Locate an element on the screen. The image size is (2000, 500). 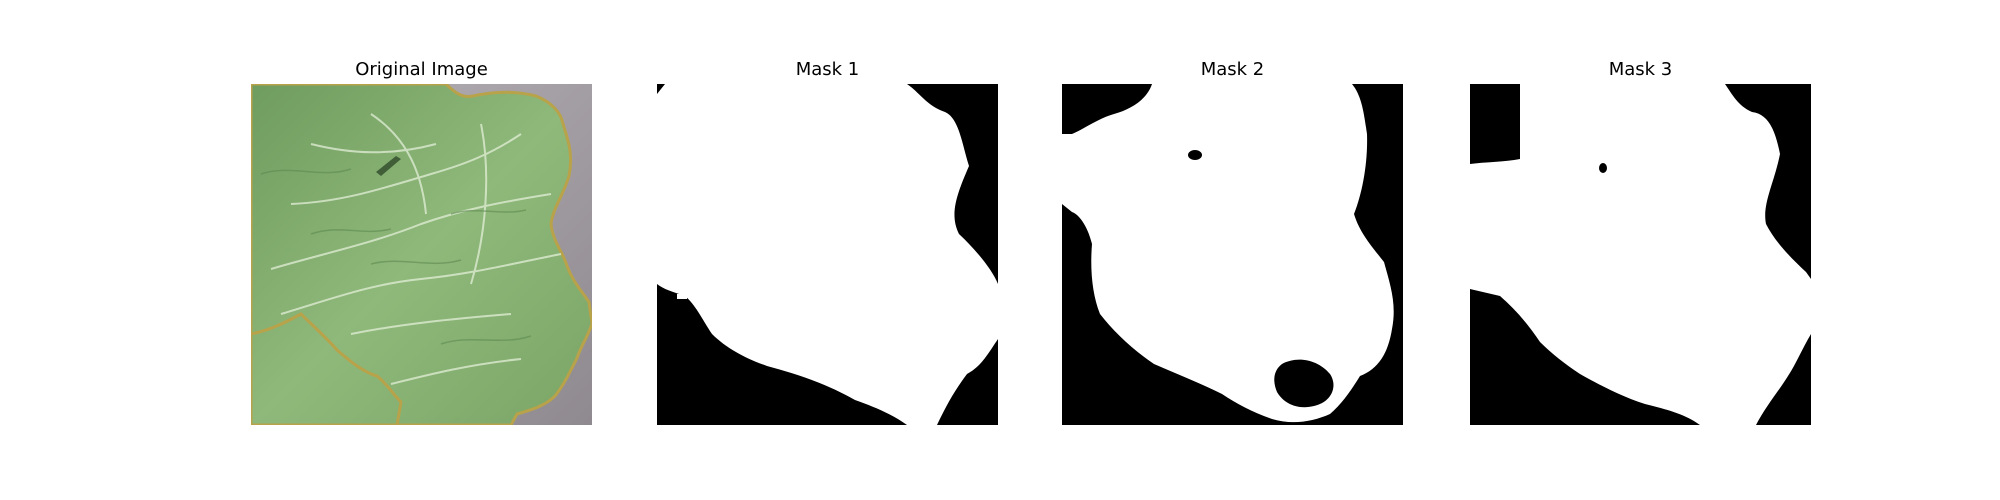
mask-1-foreground is located at coordinates (827, 254).